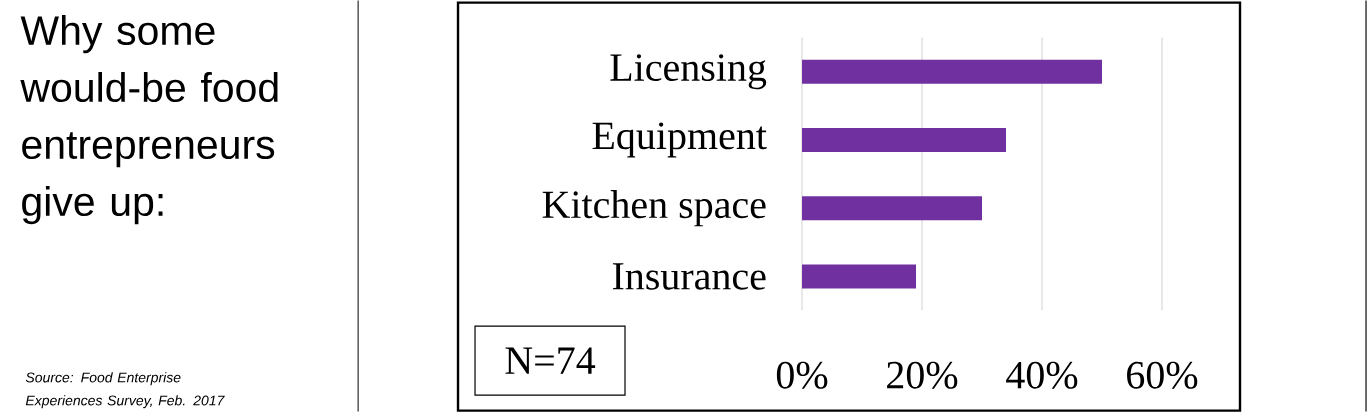 This screenshot has height=412, width=1368. Describe the element at coordinates (654, 208) in the screenshot. I see `y-tick-label: Kitchen space` at that location.